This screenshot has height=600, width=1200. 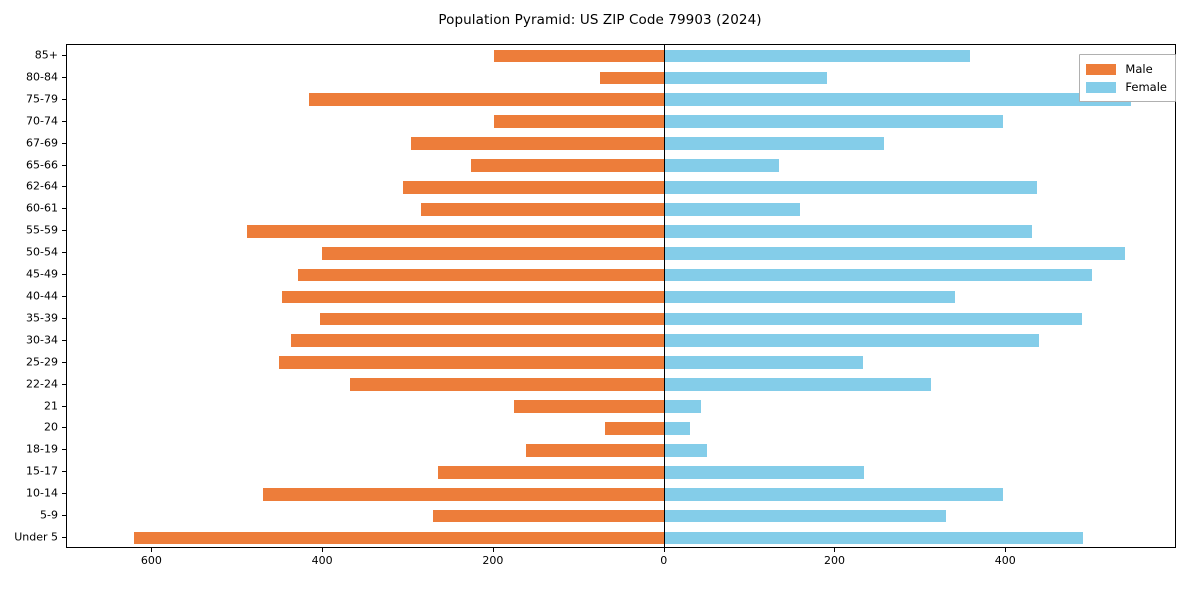 What do you see at coordinates (42, 252) in the screenshot?
I see `y-tick-label: 50-54` at bounding box center [42, 252].